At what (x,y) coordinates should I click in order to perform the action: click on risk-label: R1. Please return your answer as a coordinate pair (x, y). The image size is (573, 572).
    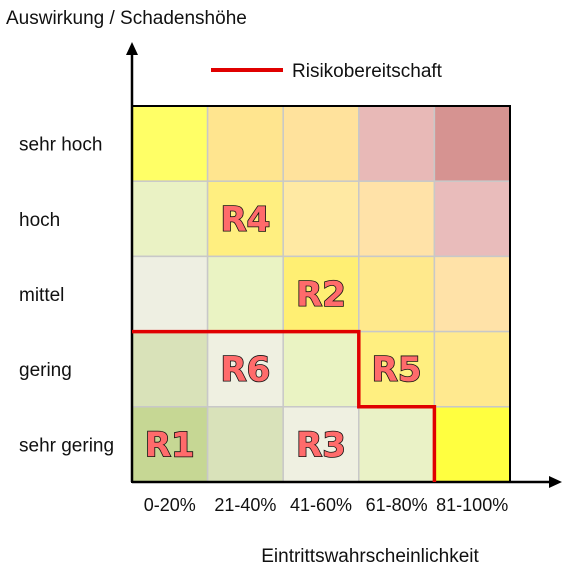
    Looking at the image, I should click on (170, 445).